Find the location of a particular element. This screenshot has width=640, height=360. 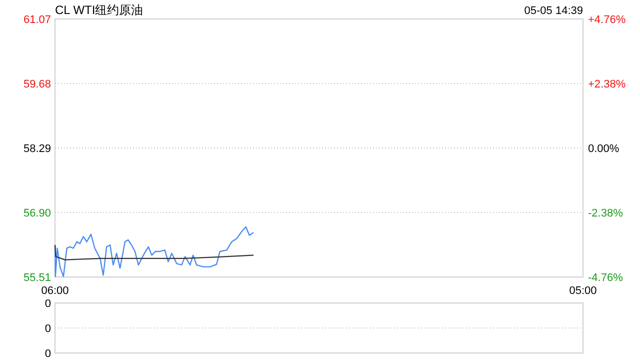

y-tick-label: 59.68 is located at coordinates (37, 84).